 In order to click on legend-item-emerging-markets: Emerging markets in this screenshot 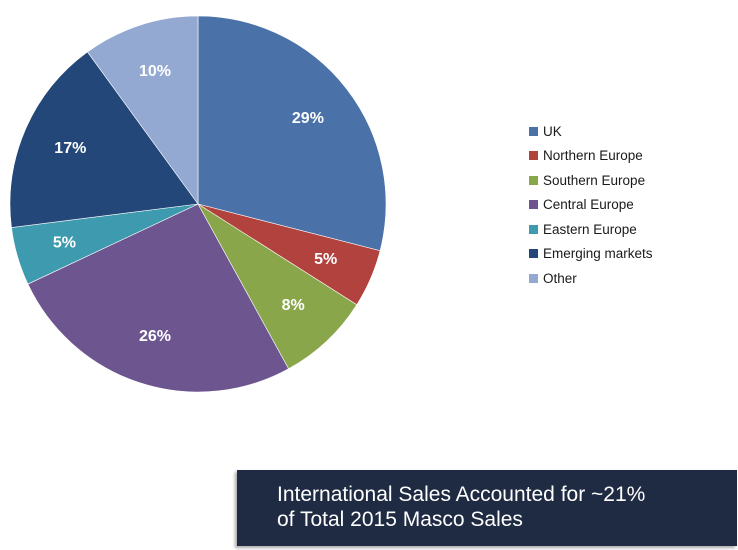, I will do `click(591, 254)`.